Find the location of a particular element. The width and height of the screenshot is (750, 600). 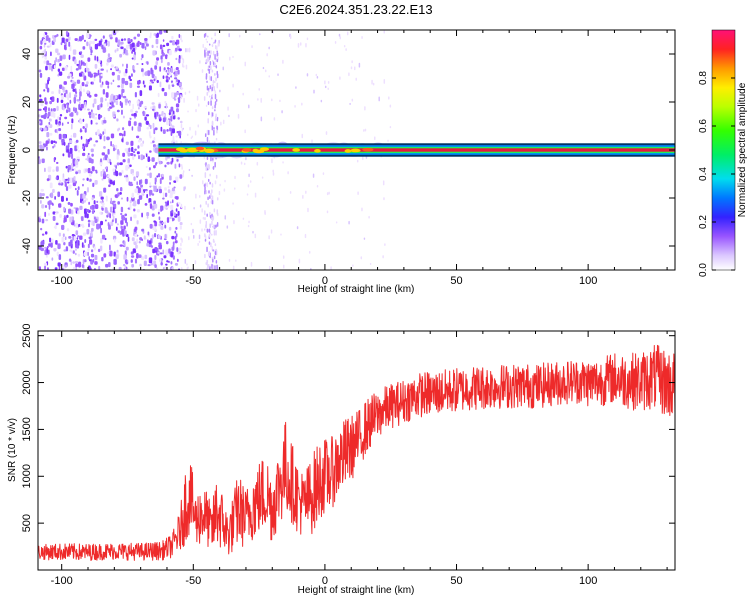

spectrogram-x-tick-label: 100 is located at coordinates (588, 281).